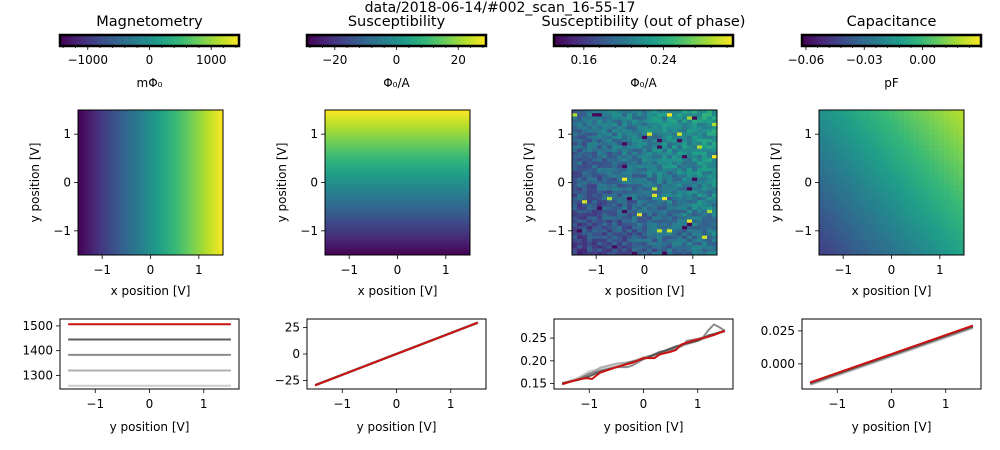 The width and height of the screenshot is (1000, 450). I want to click on linecut-x-tick-label: −1, so click(95, 404).